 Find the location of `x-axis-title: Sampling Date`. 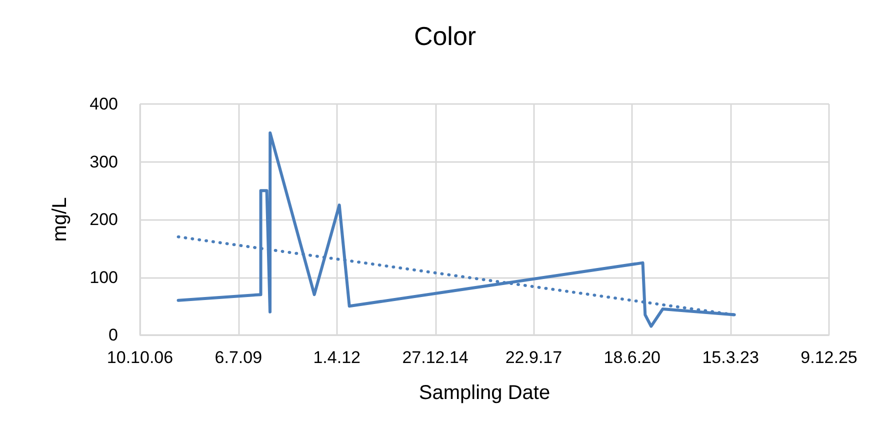

x-axis-title: Sampling Date is located at coordinates (484, 393).